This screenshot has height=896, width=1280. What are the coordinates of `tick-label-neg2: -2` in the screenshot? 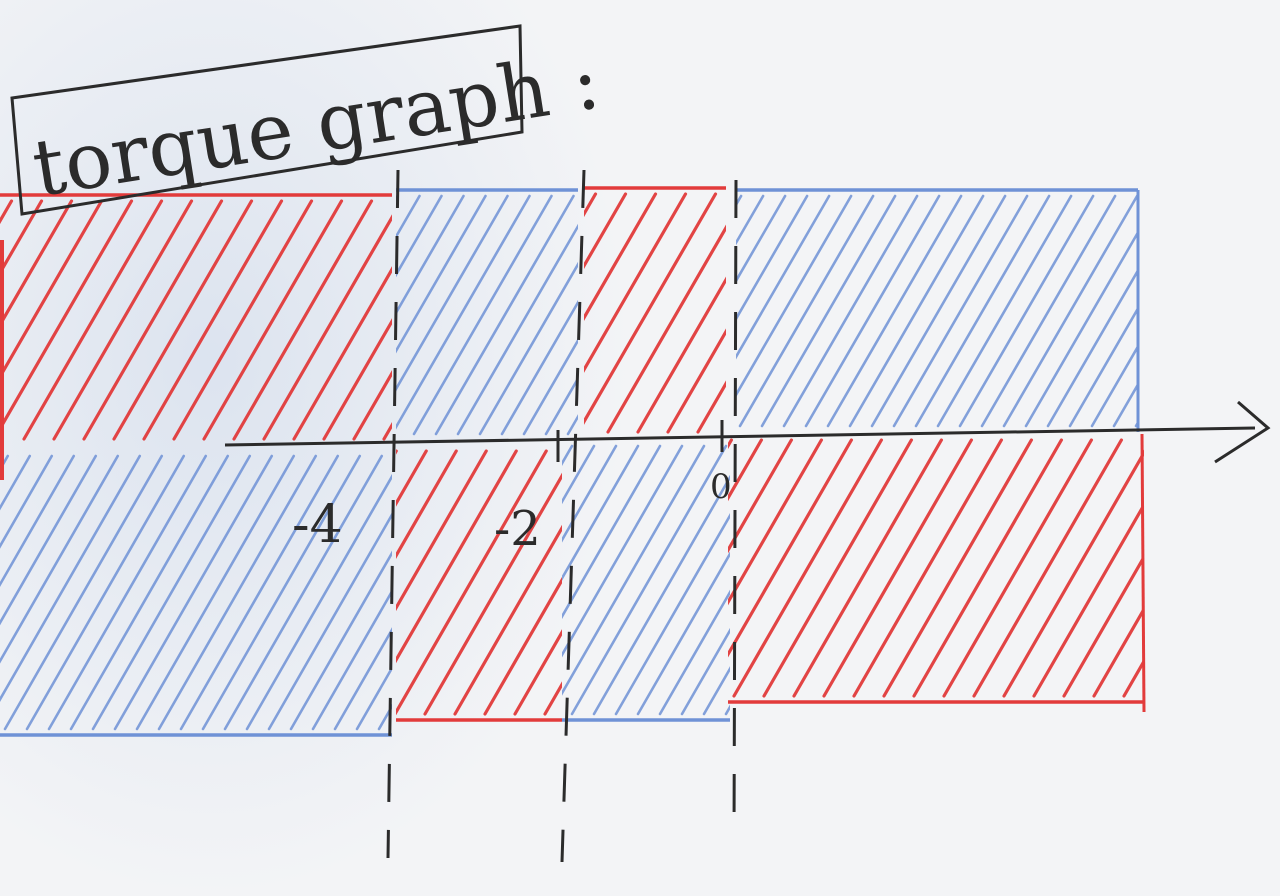 It's located at (517, 529).